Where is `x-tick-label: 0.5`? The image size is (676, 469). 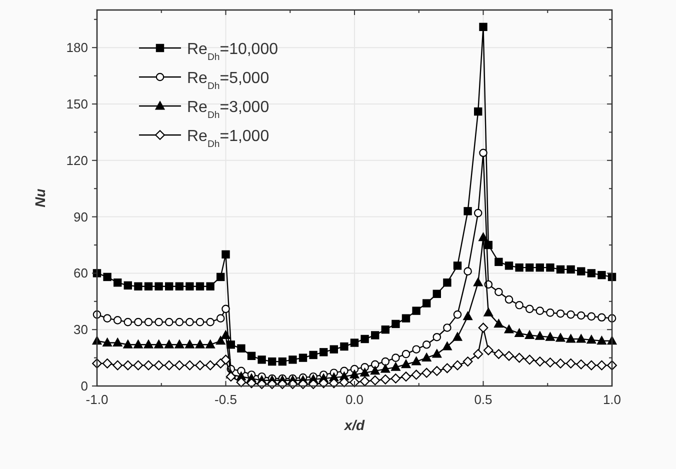 x-tick-label: 0.5 is located at coordinates (483, 399).